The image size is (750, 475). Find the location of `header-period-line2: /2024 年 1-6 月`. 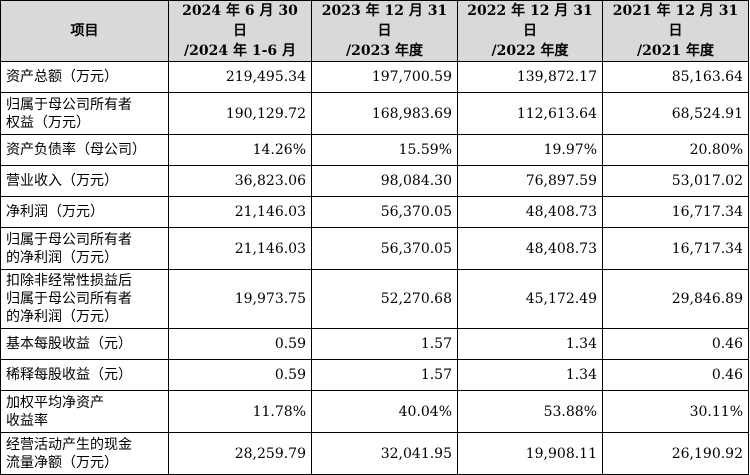

header-period-line2: /2024 年 1-6 月 is located at coordinates (240, 51).